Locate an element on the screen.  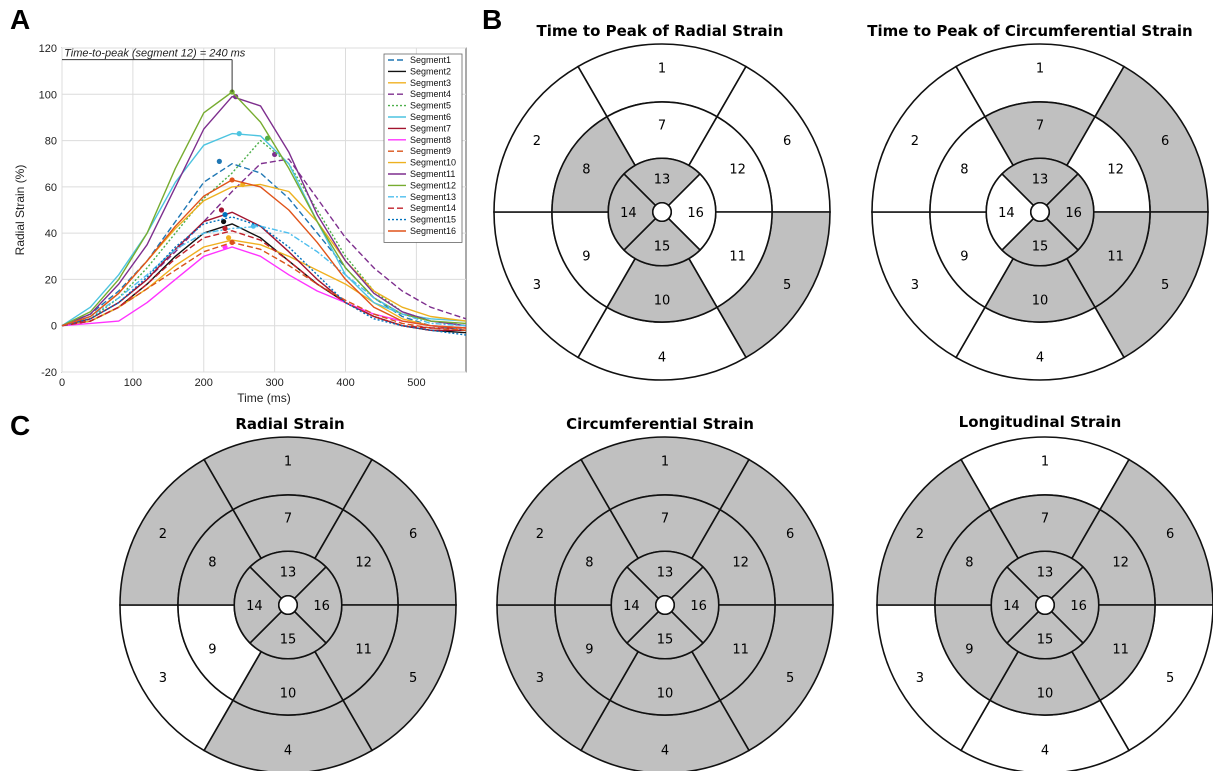
legend-label: Segment5 is located at coordinates (430, 106).